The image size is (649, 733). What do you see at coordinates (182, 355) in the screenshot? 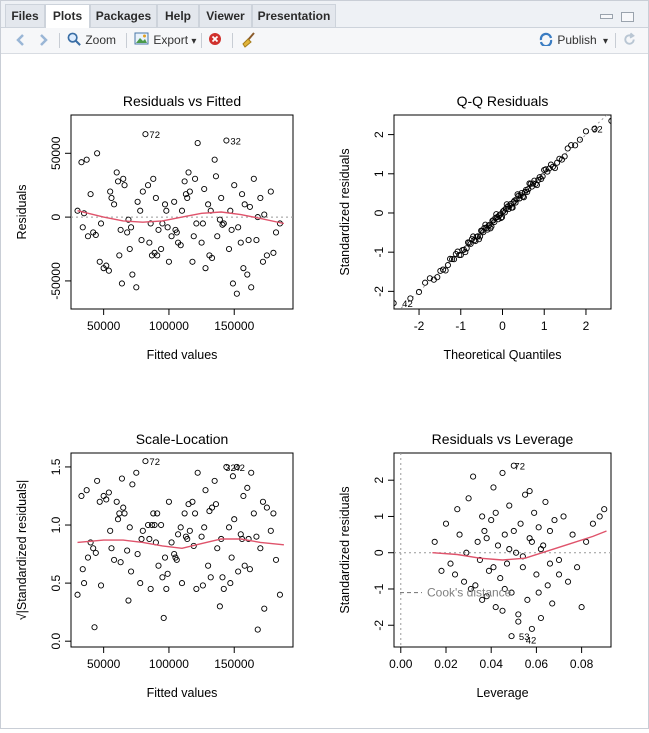
I see `x-axis-label: Fitted values` at bounding box center [182, 355].